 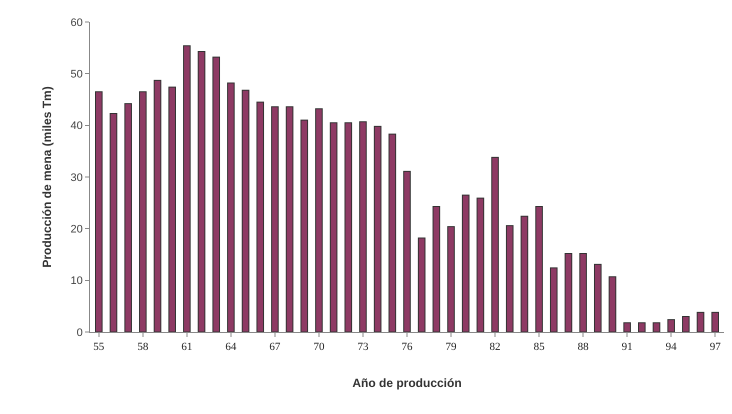 I want to click on x-tick-label: 88, so click(x=584, y=347).